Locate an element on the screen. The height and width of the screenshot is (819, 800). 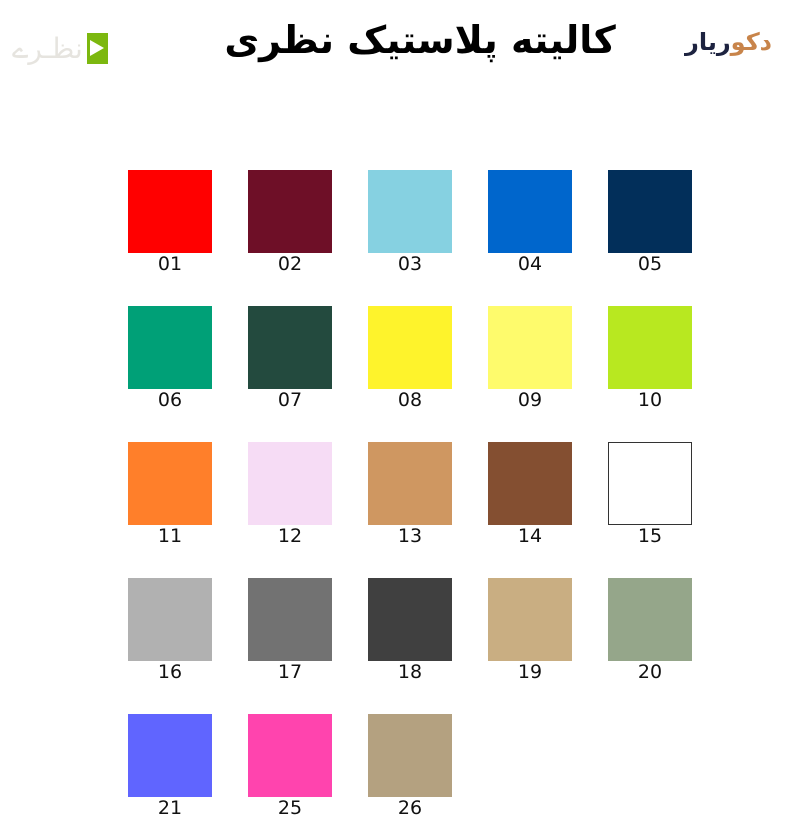
nazari-logo: نظـرے is located at coordinates (60, 48).